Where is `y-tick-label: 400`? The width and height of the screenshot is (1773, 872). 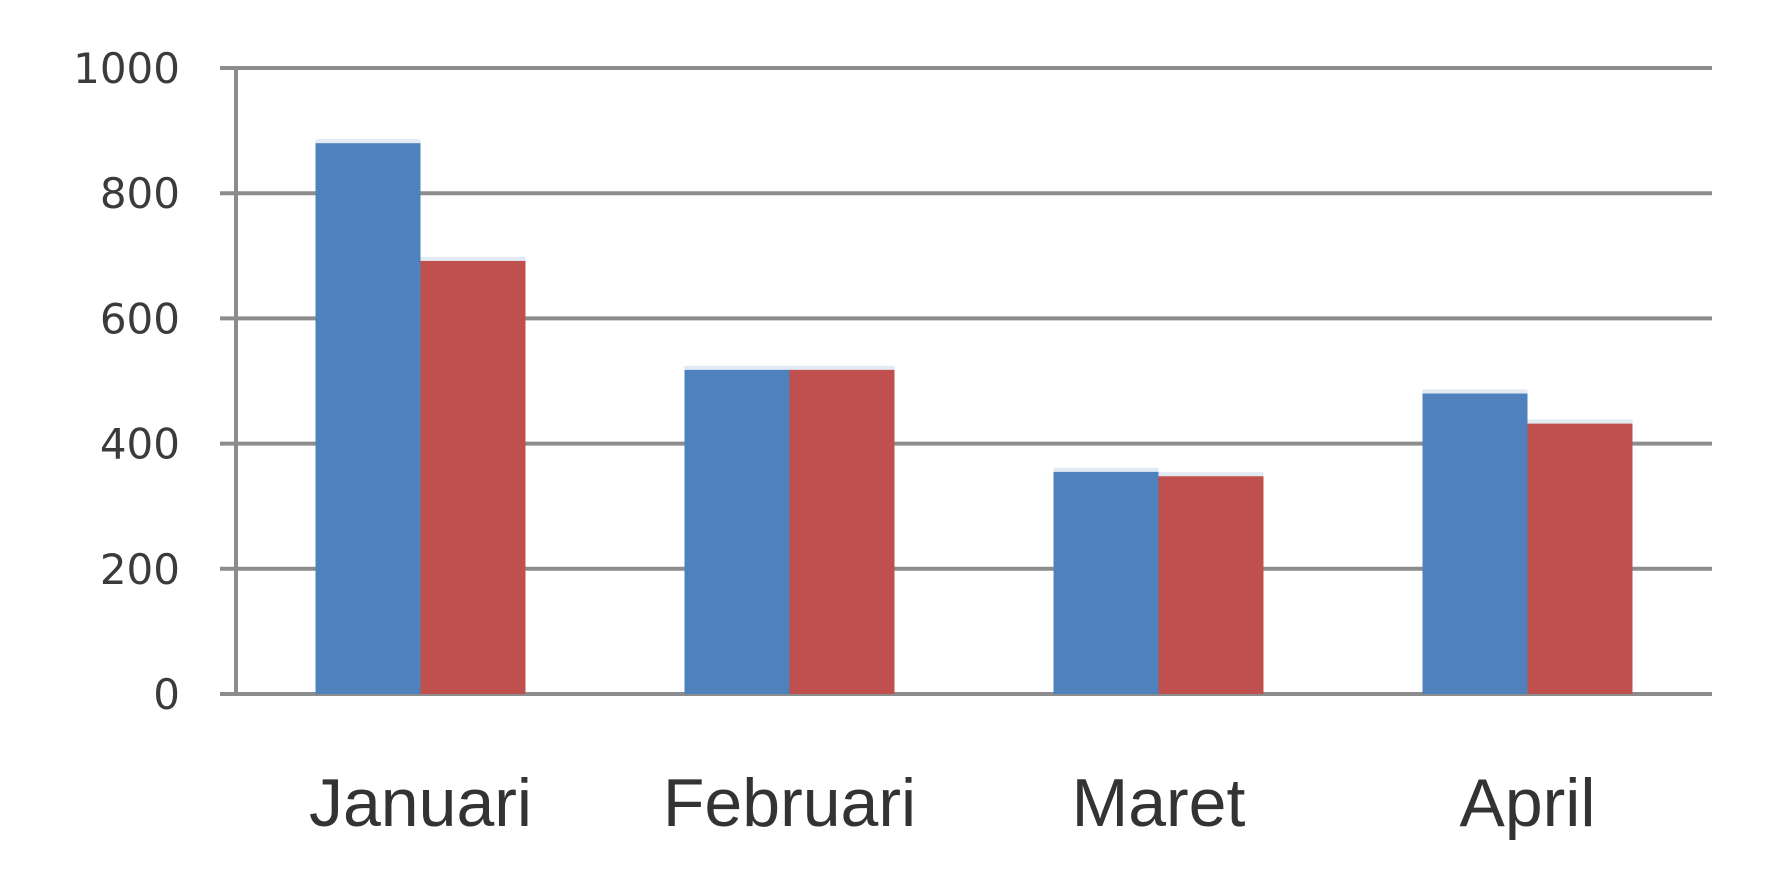
y-tick-label: 400 is located at coordinates (140, 444).